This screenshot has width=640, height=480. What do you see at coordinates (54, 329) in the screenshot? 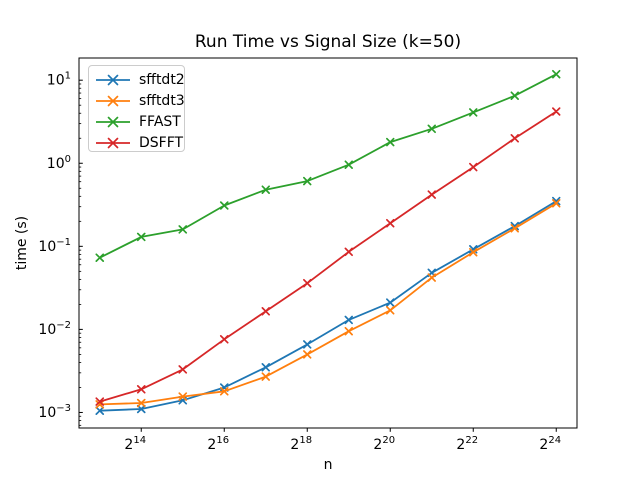
I see `y-tick-label: 10−2` at bounding box center [54, 329].